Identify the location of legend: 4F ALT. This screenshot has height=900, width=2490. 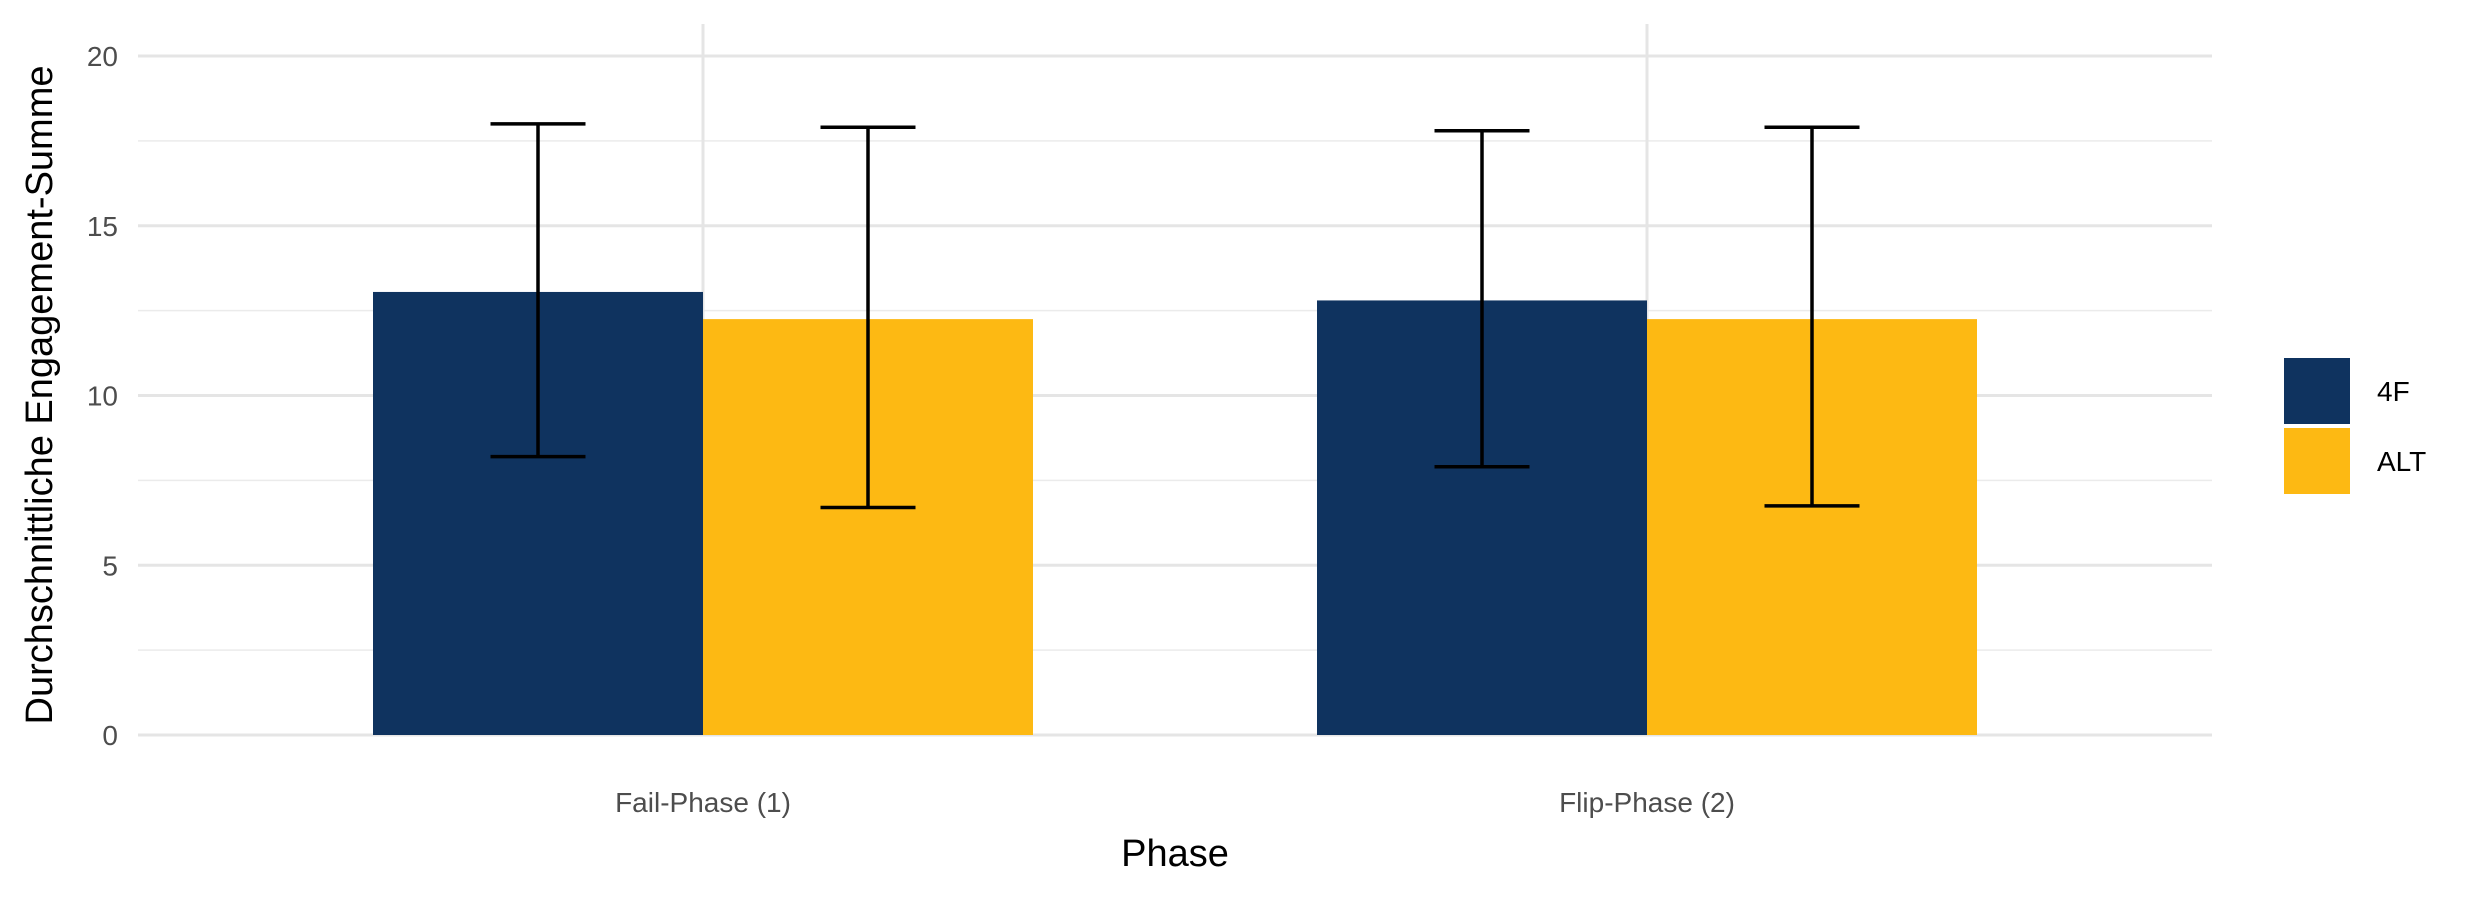
(2355, 426).